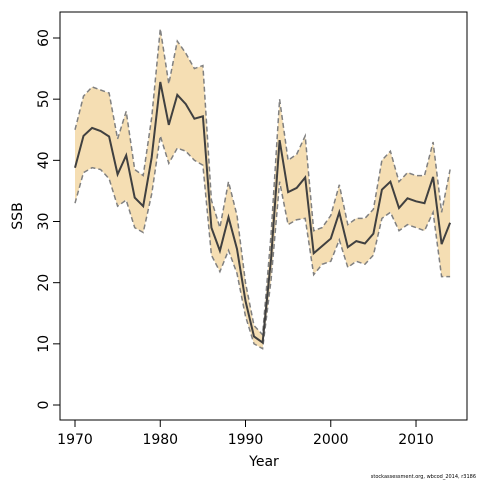 Image resolution: width=480 pixels, height=484 pixels. Describe the element at coordinates (263, 462) in the screenshot. I see `x-axis-label: Year` at that location.